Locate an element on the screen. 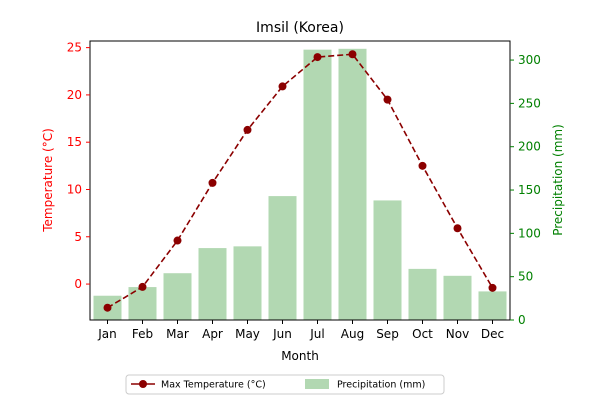 The height and width of the screenshot is (400, 600). right-tick-label: 150 is located at coordinates (529, 190).